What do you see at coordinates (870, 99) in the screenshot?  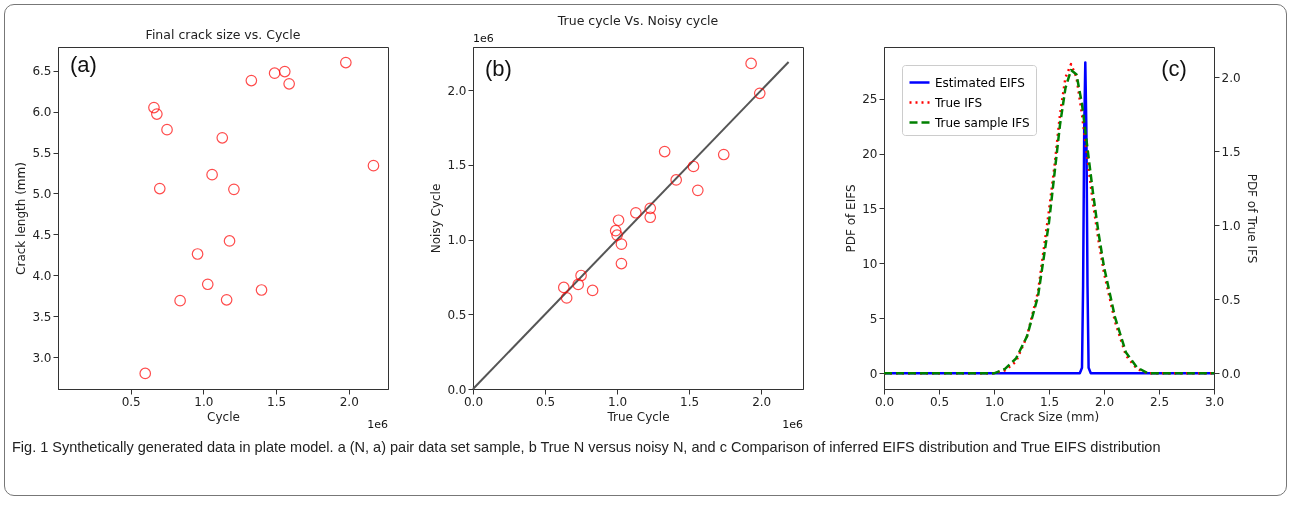 I see `y-tick-label: 25` at bounding box center [870, 99].